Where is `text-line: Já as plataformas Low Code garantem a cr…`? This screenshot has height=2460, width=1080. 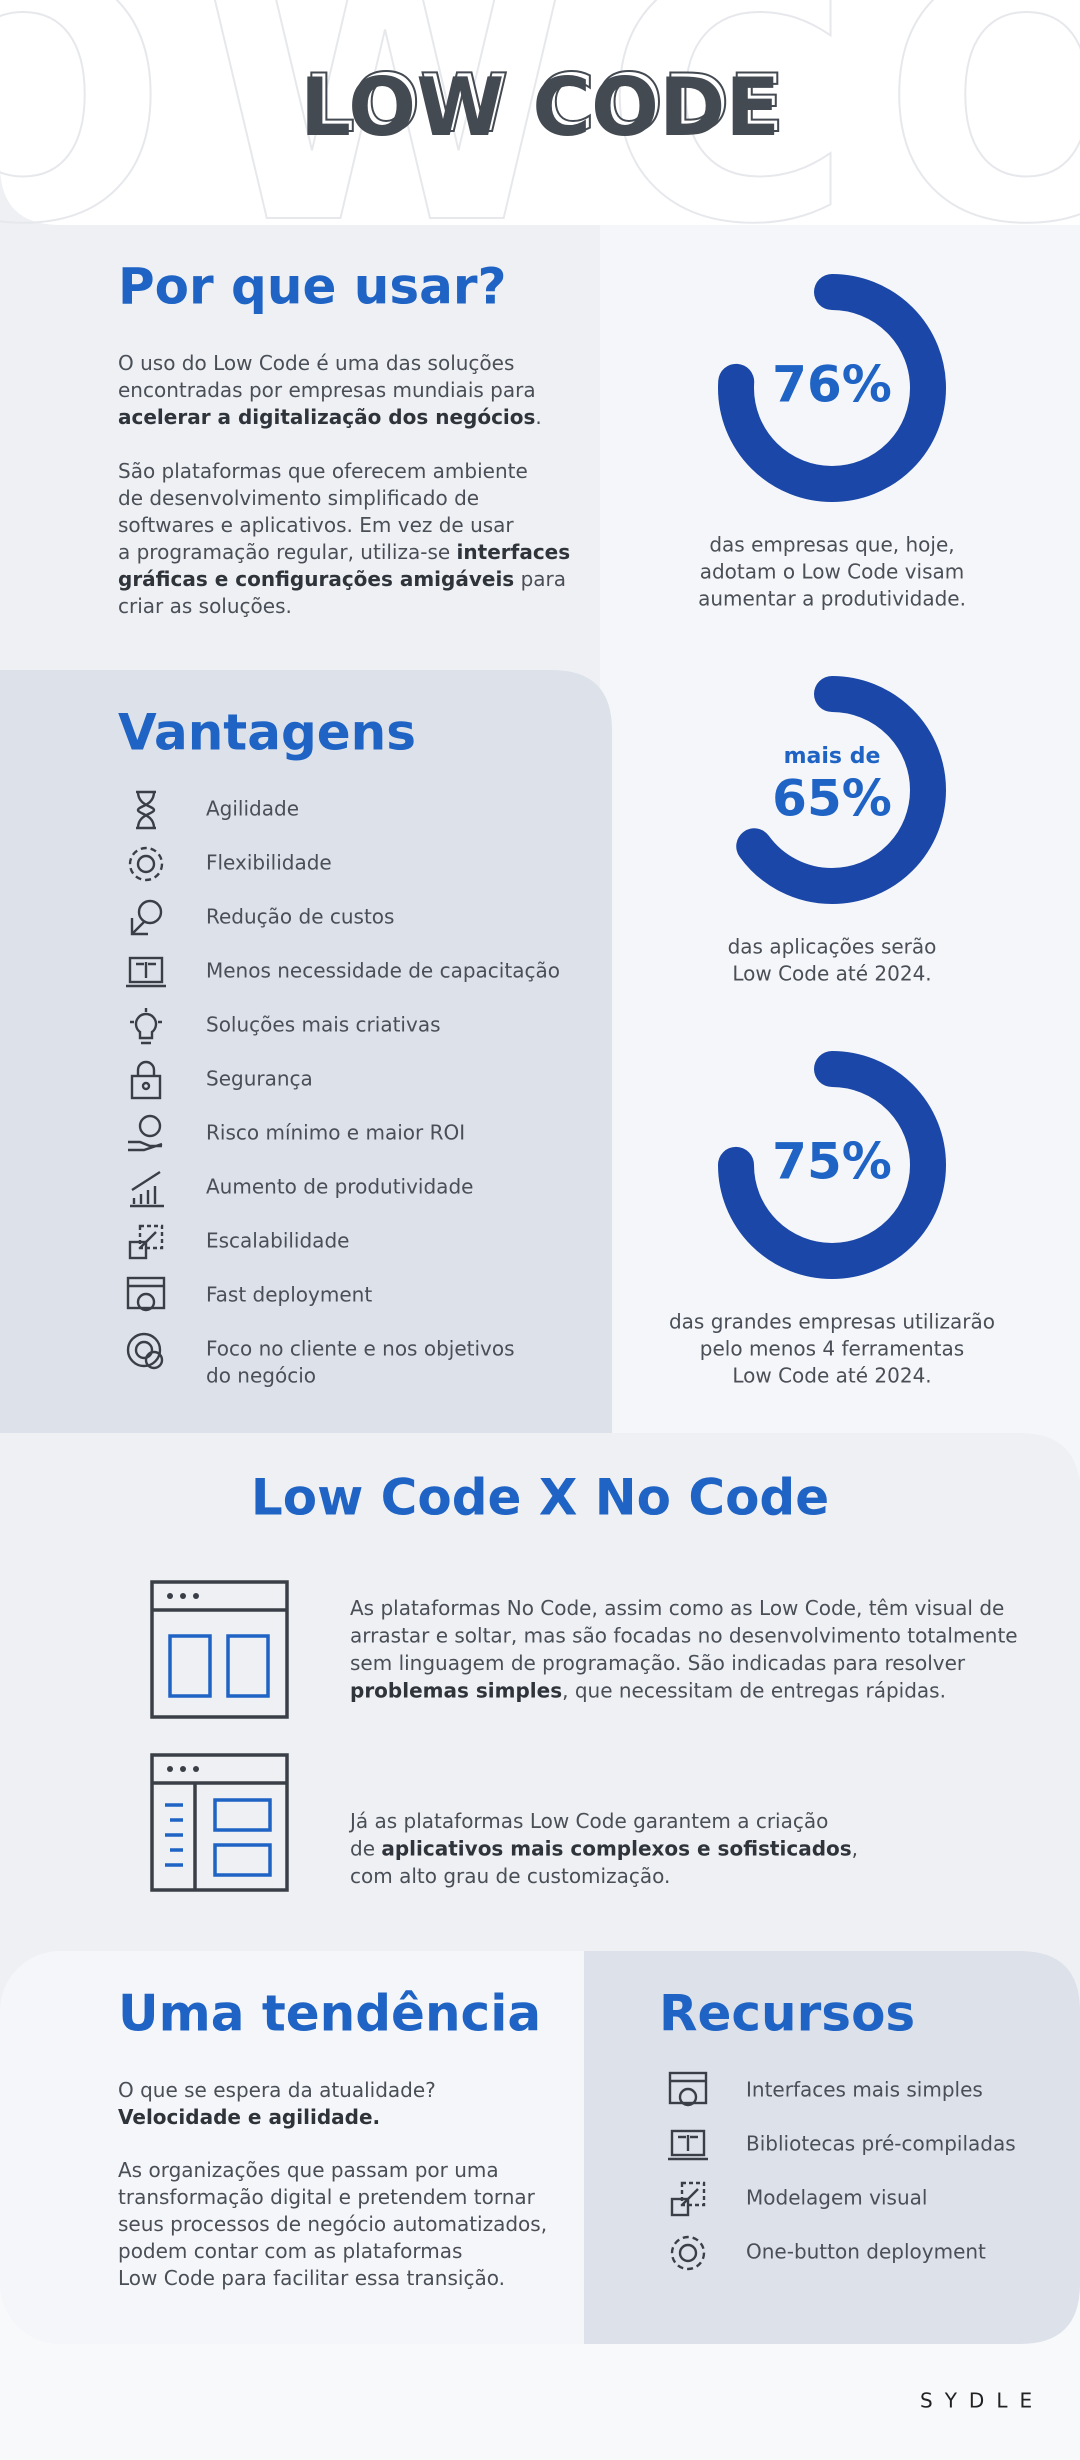 text-line: Já as plataformas Low Code garantem a cr… is located at coordinates (588, 1821).